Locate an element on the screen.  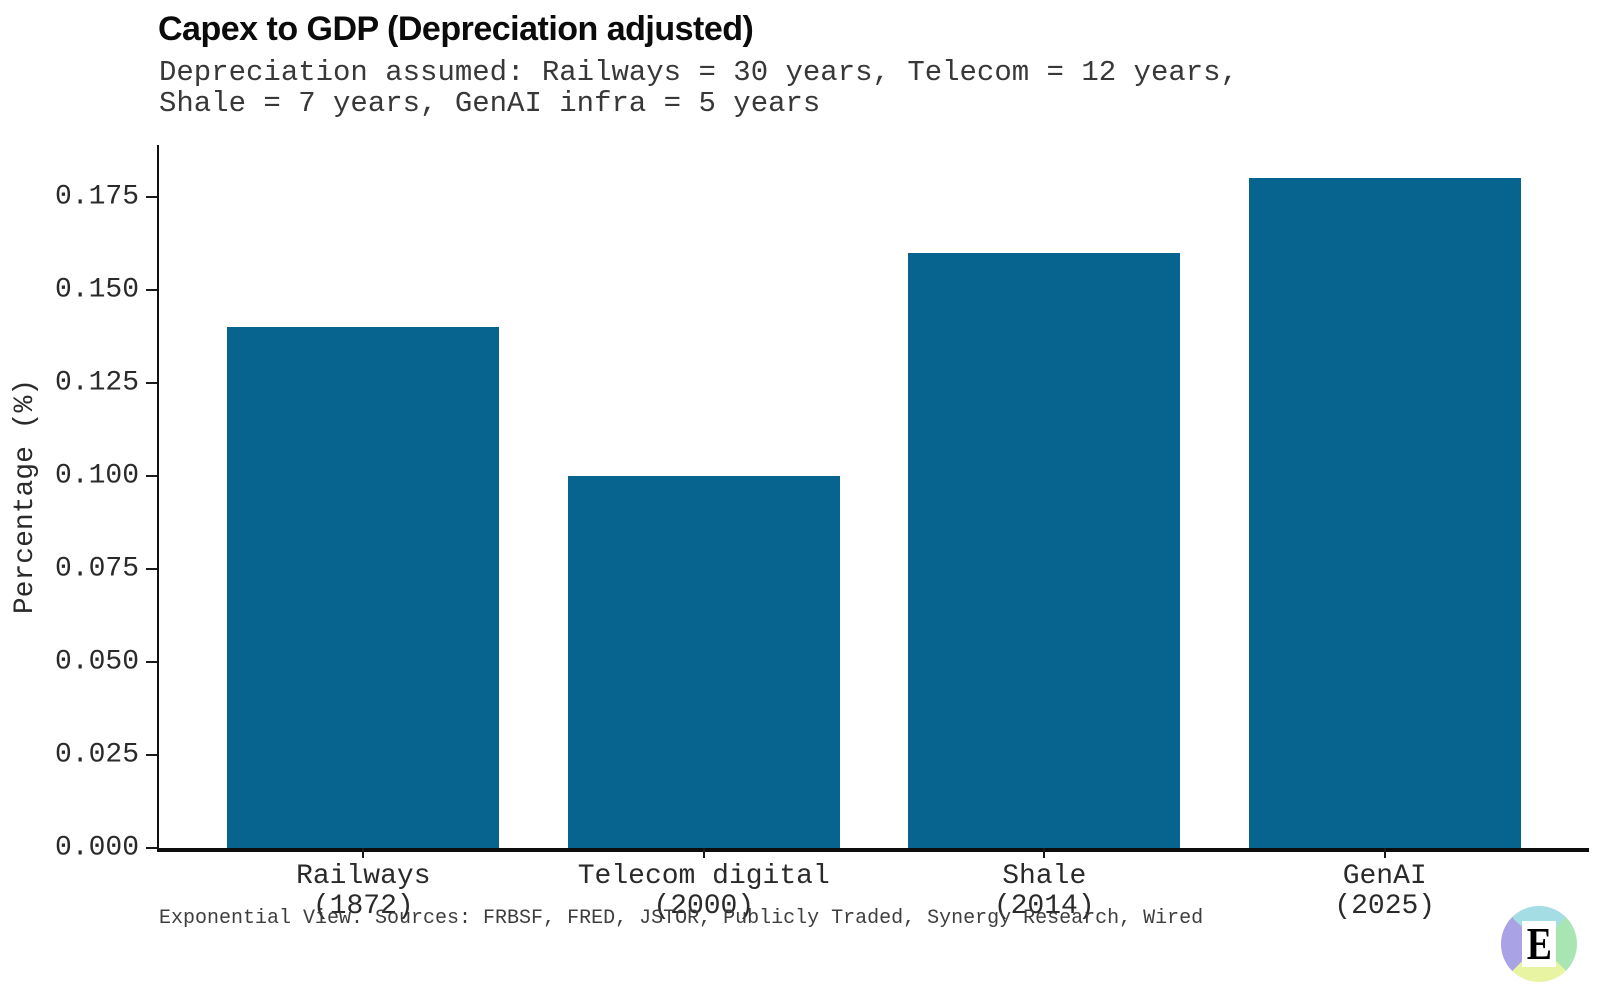
y-tick-label-0.175: 0.175 is located at coordinates (96, 197).